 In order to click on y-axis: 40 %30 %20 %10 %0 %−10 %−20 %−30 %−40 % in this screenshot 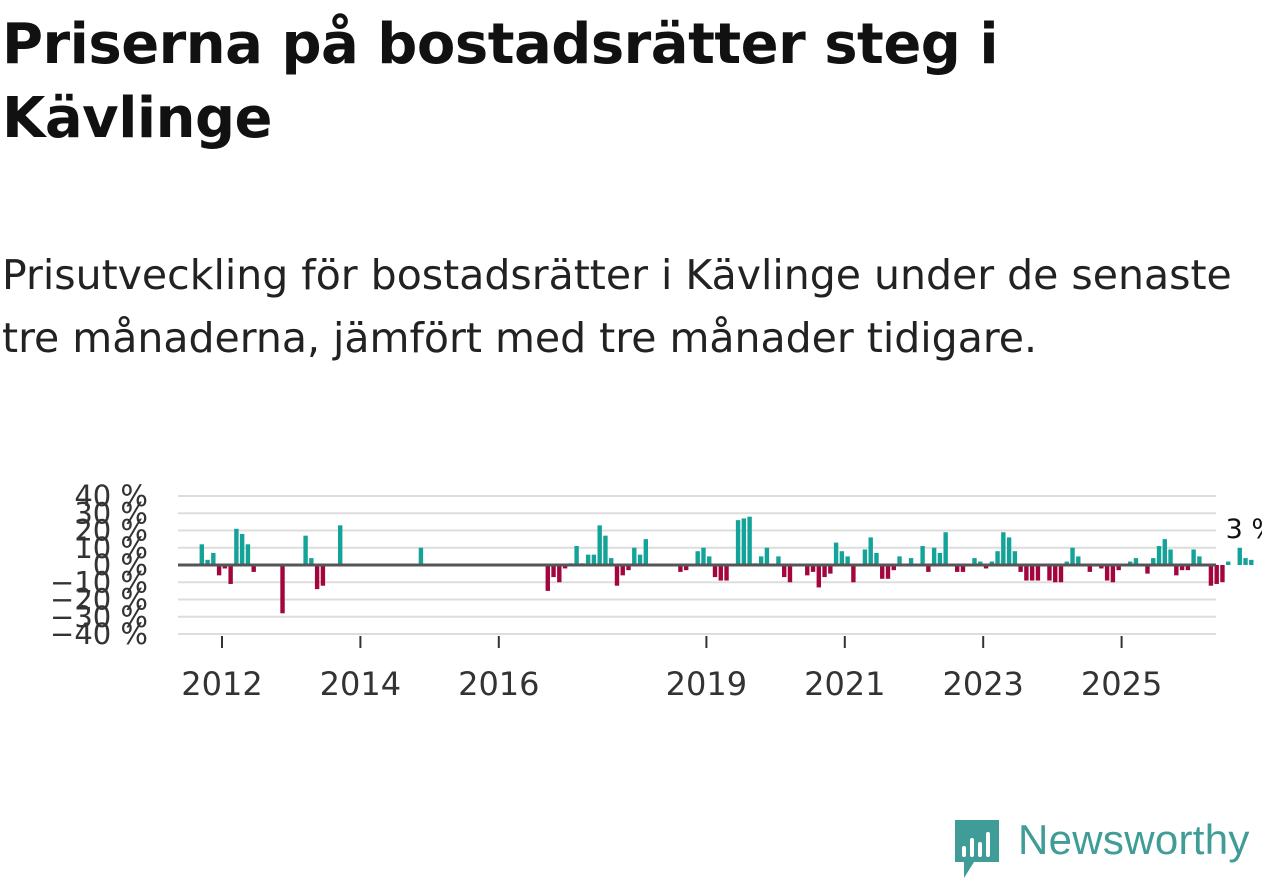, I will do `click(99, 565)`.